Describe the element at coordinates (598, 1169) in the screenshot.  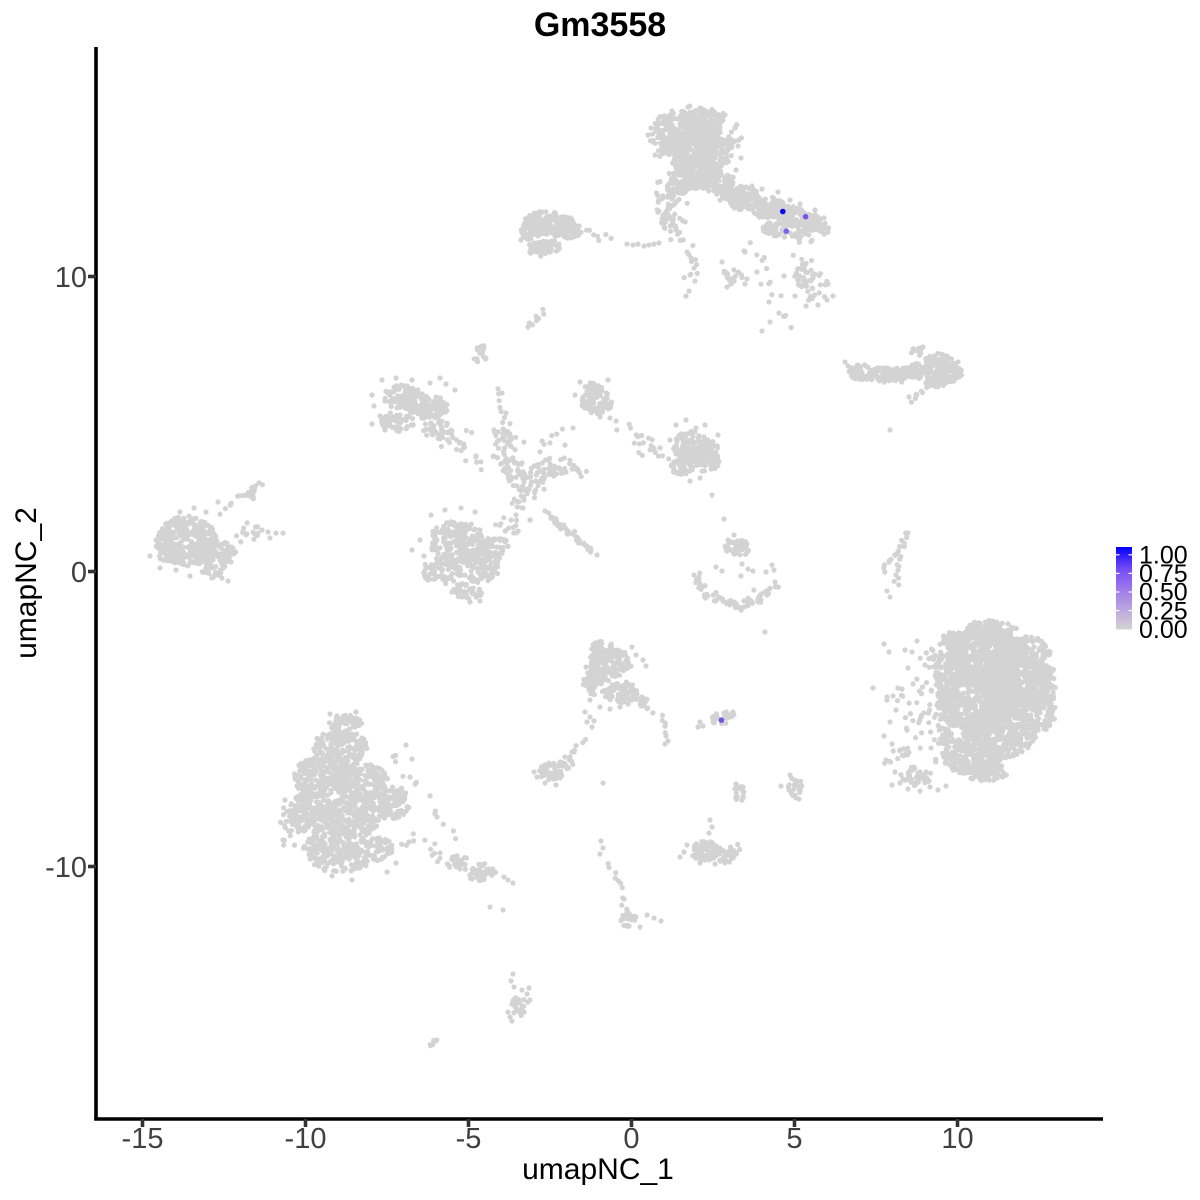
I see `svg-text: umapNC_1` at that location.